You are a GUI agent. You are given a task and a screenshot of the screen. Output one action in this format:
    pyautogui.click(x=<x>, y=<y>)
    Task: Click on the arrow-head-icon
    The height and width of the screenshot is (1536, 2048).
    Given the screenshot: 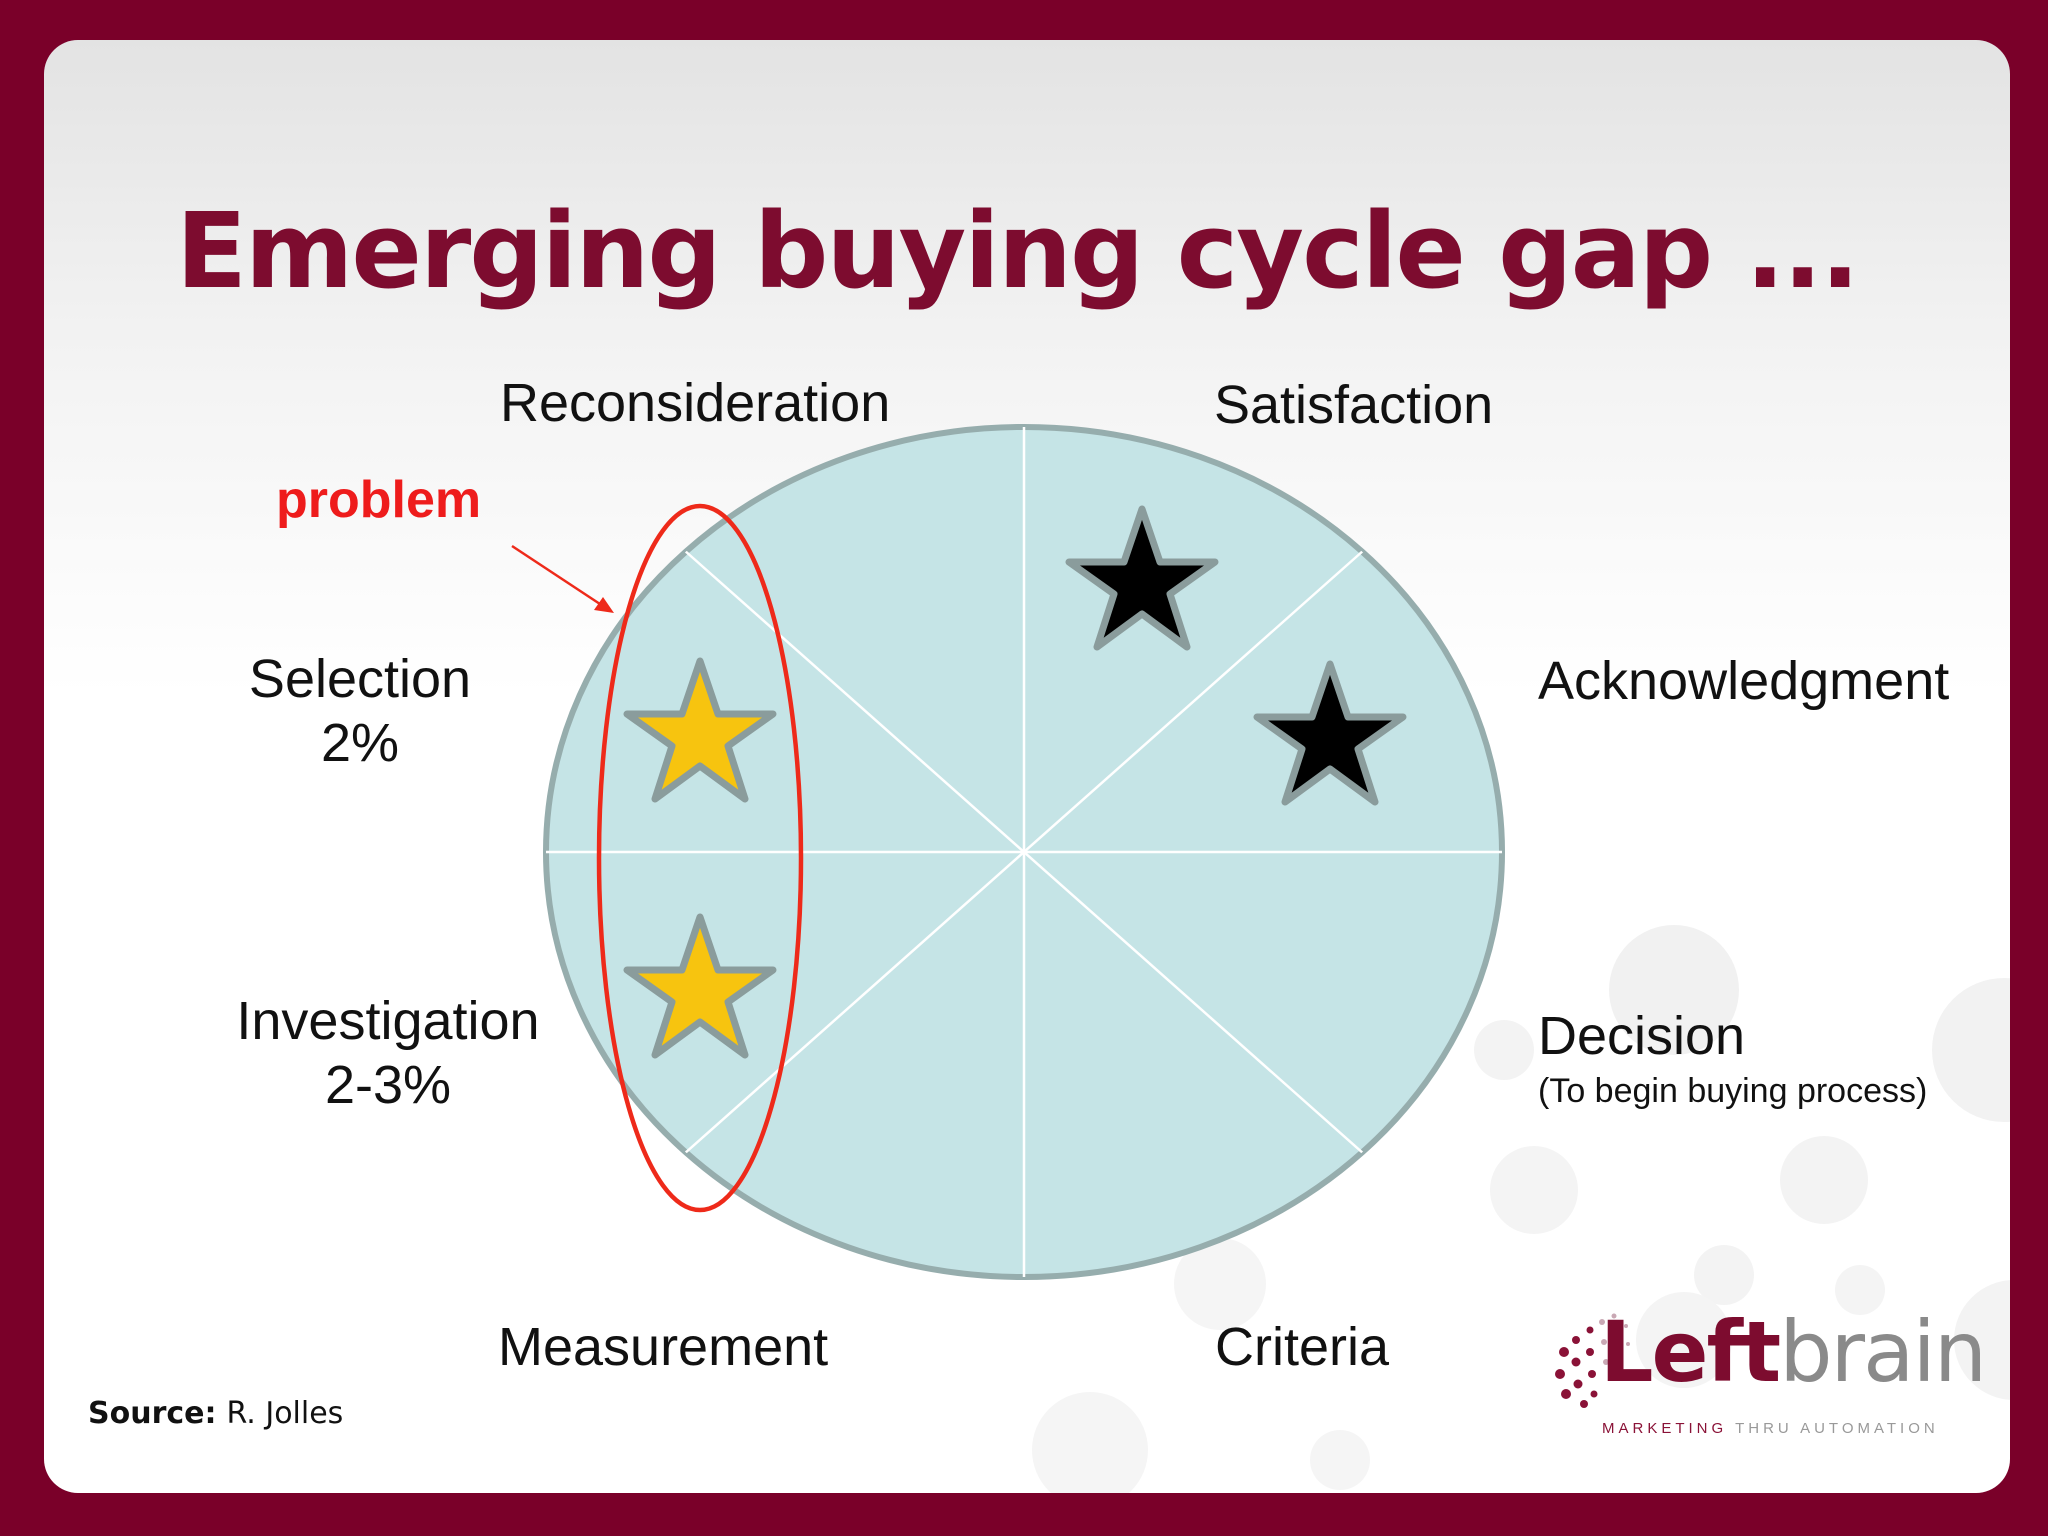 What is the action you would take?
    pyautogui.click(x=604, y=605)
    